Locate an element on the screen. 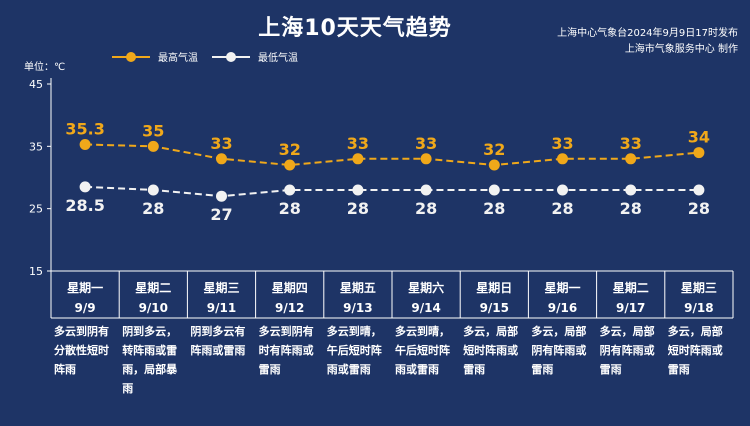 Image resolution: width=750 pixels, height=426 pixels. weekday-label: 星期五 is located at coordinates (358, 287).